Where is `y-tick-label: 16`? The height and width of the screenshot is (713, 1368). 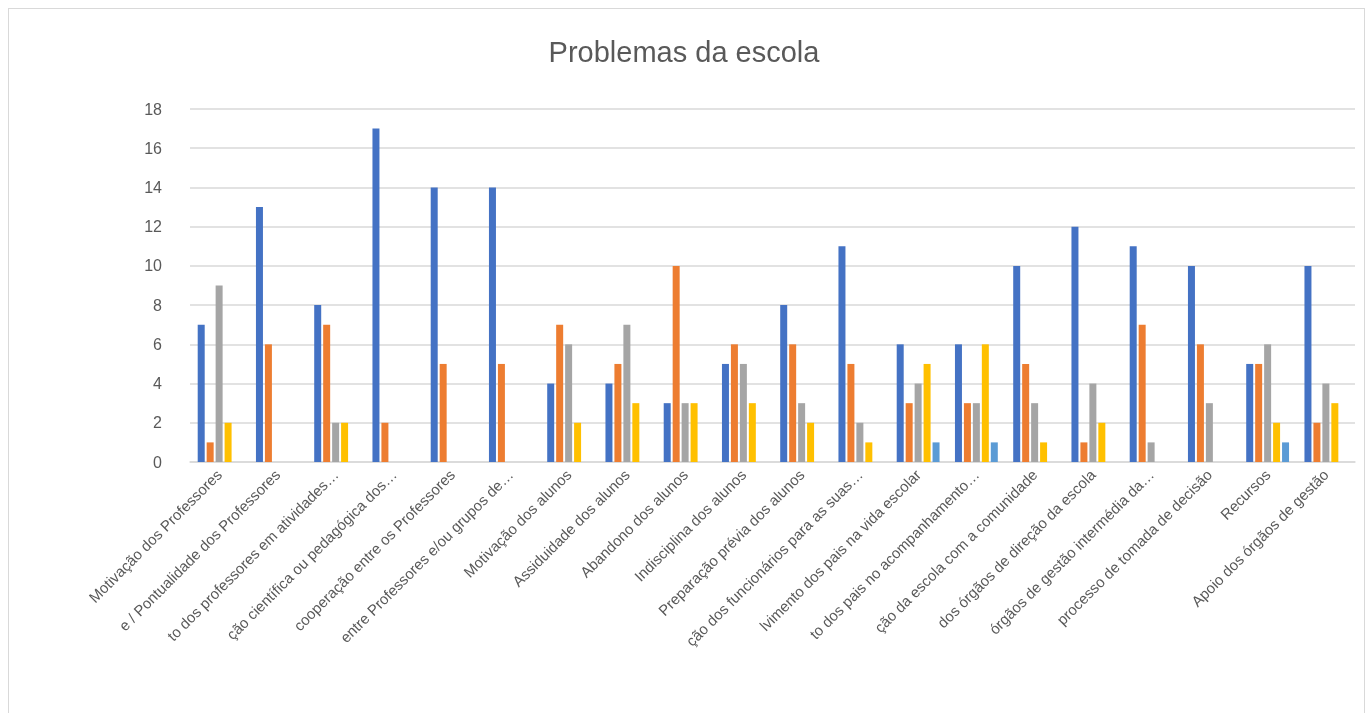 y-tick-label: 16 is located at coordinates (153, 148).